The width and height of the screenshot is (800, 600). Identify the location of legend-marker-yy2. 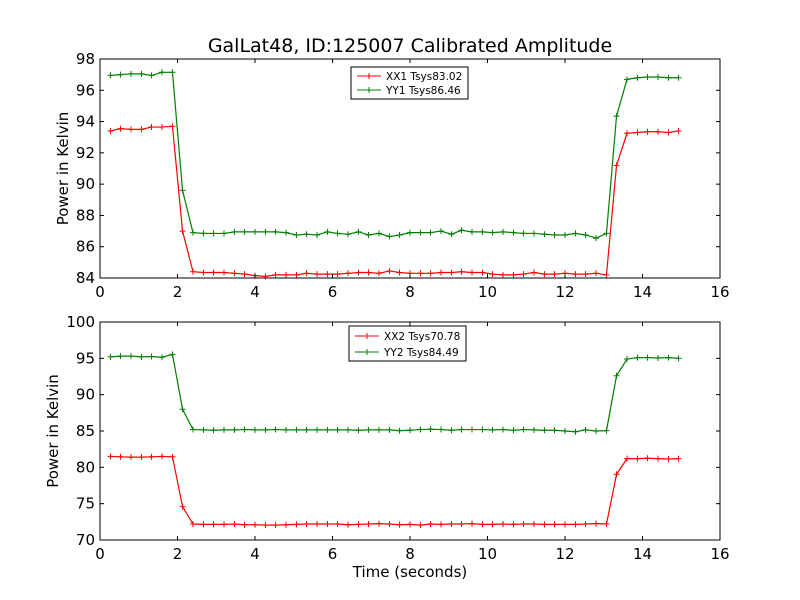
(367, 352).